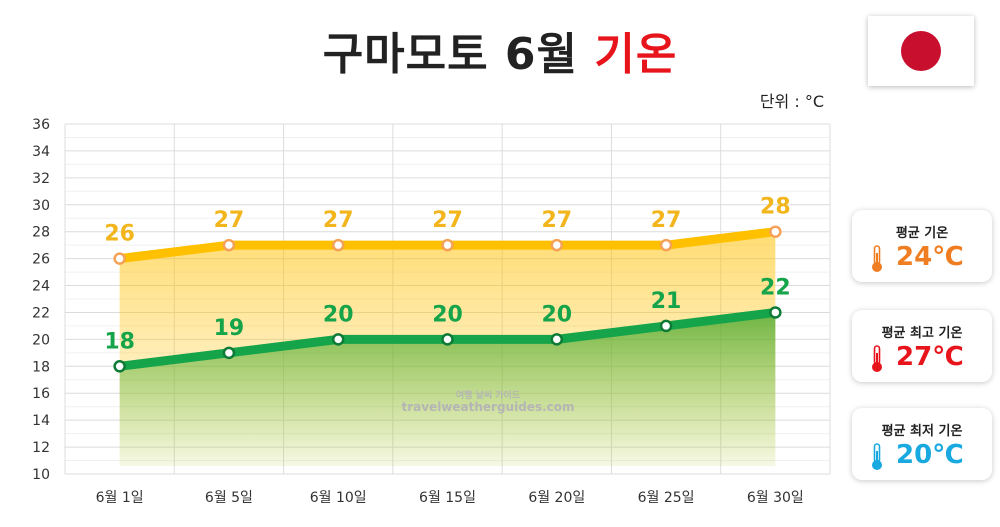 The width and height of the screenshot is (1000, 527). Describe the element at coordinates (41, 475) in the screenshot. I see `y-tick-label: 10` at that location.